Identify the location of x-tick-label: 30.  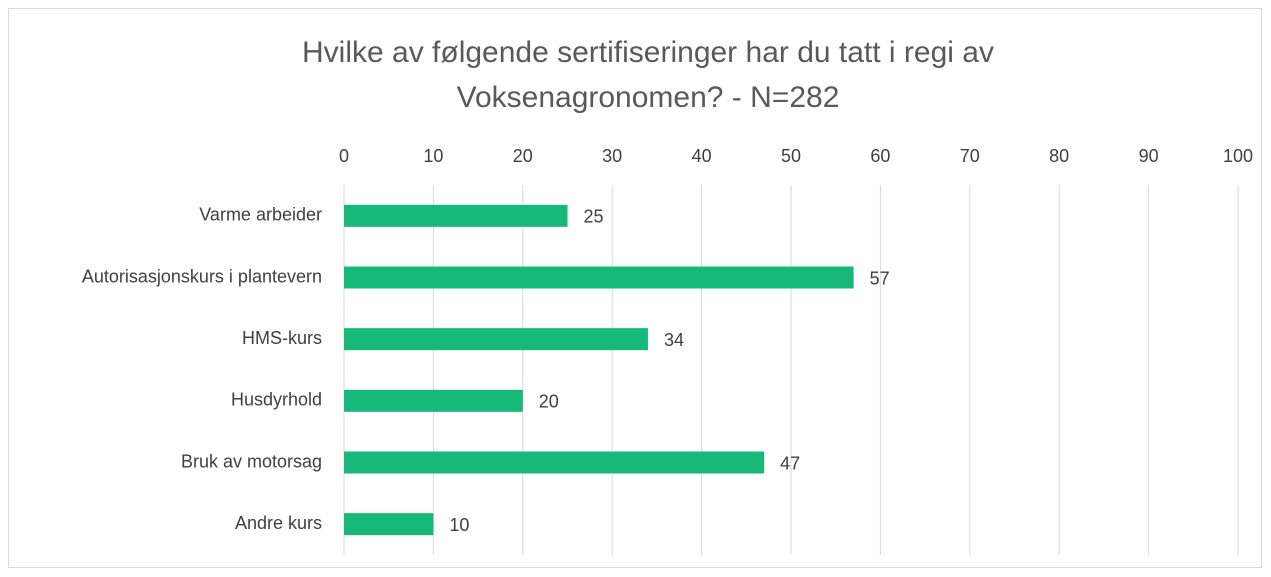
(612, 156).